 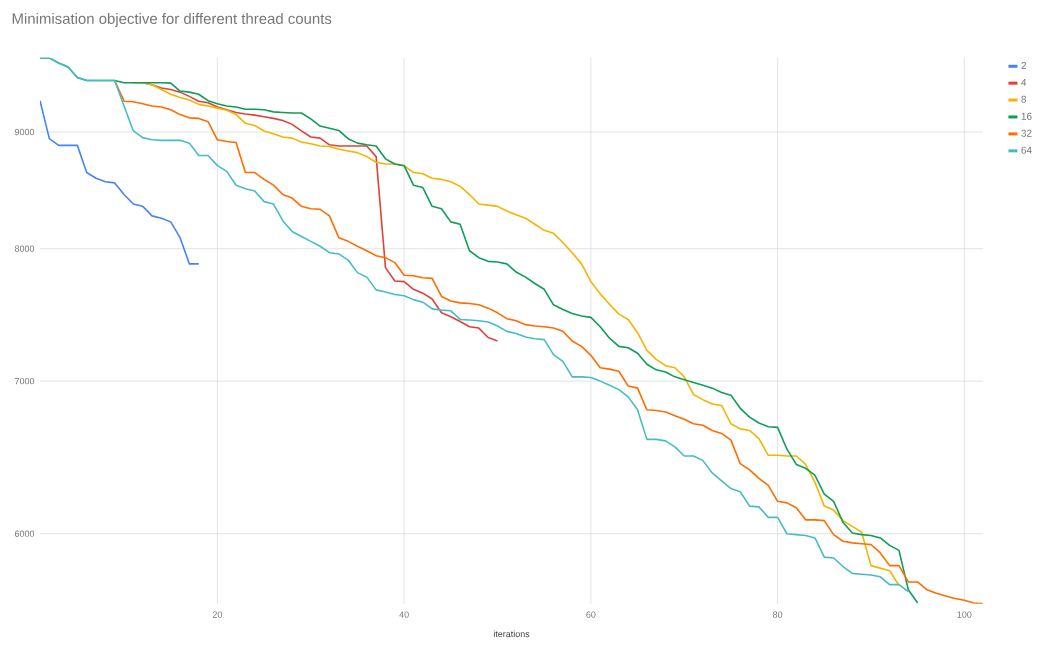 I want to click on x-tick-label: 60, so click(x=591, y=614).